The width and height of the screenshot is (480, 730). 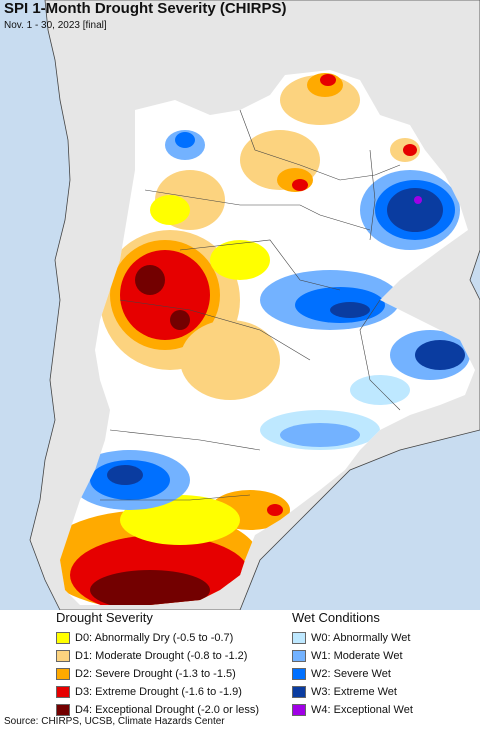 I want to click on legend-item-w0: W0: Abnormally Wet, so click(x=352, y=638).